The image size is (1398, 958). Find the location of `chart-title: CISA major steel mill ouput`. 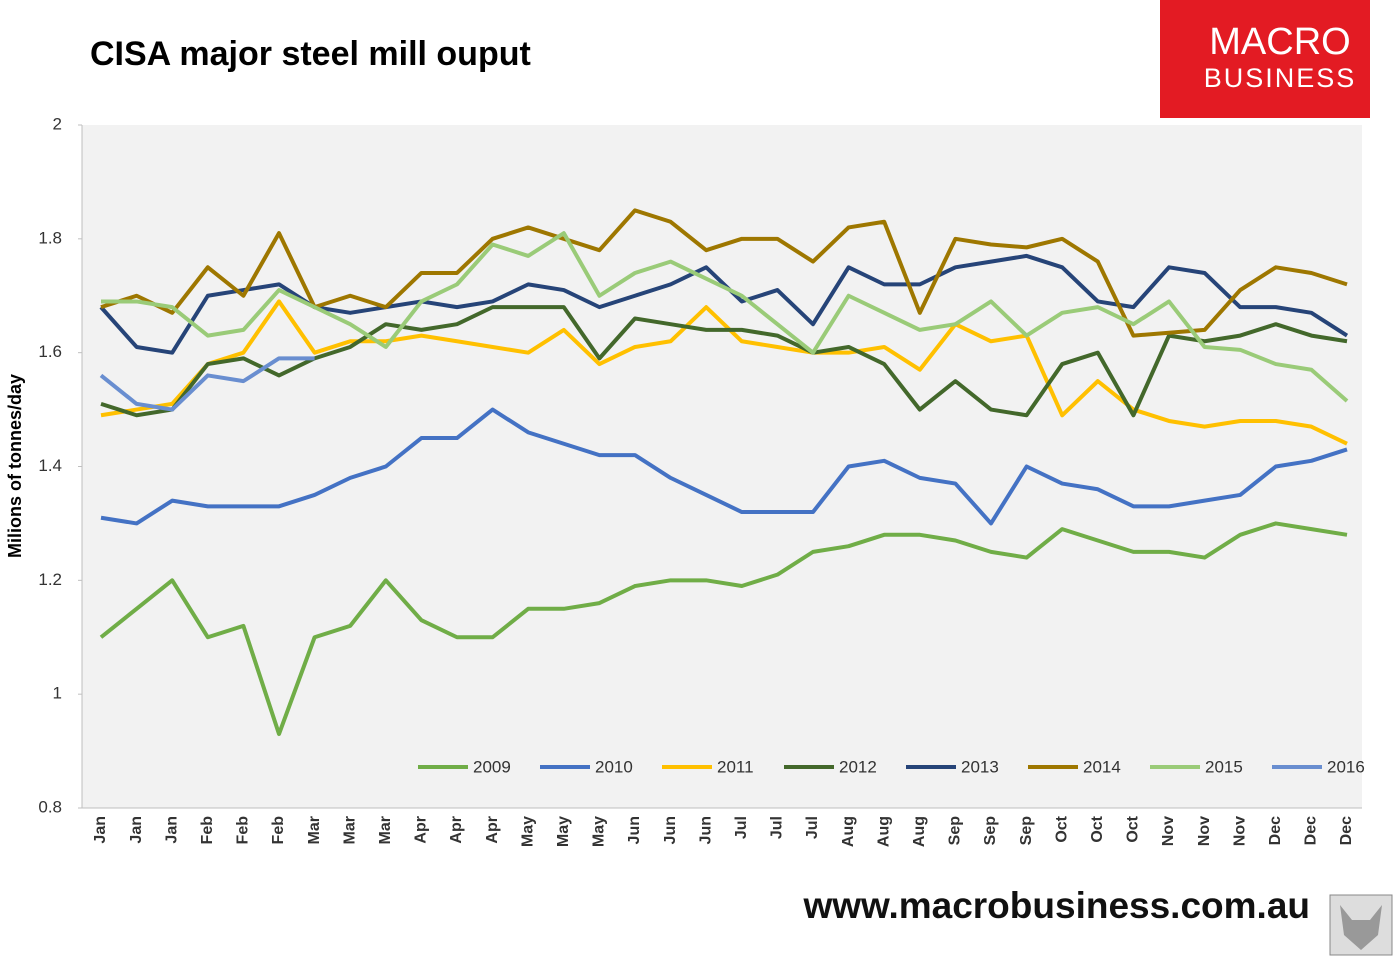

chart-title: CISA major steel mill ouput is located at coordinates (310, 54).